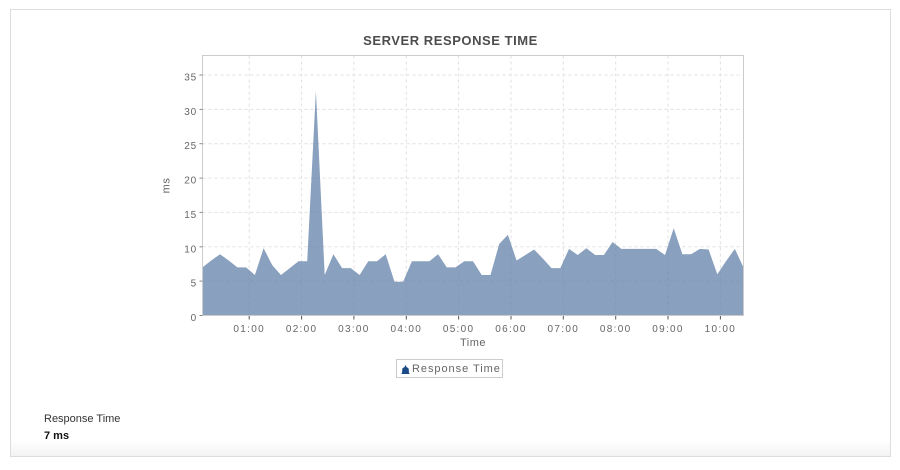 This screenshot has width=900, height=470. I want to click on svg-text: 5, so click(194, 284).